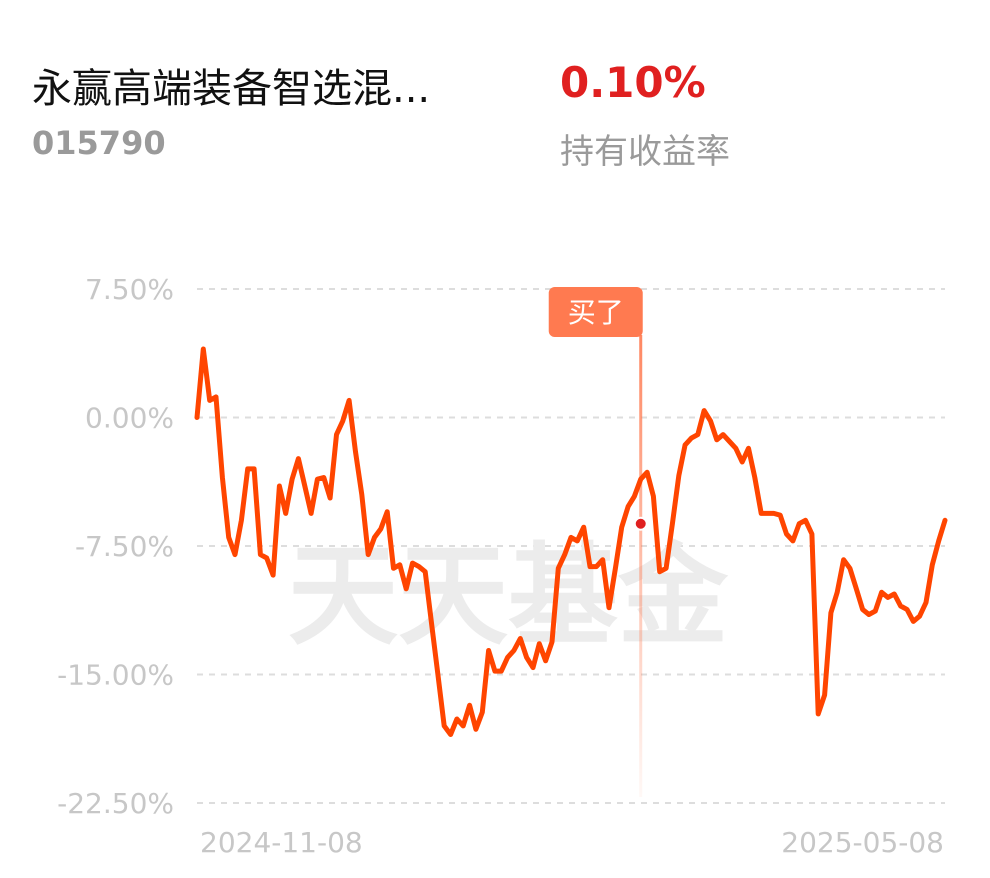 The image size is (990, 878). Describe the element at coordinates (633, 82) in the screenshot. I see `holding-return-value: 0.10%` at that location.